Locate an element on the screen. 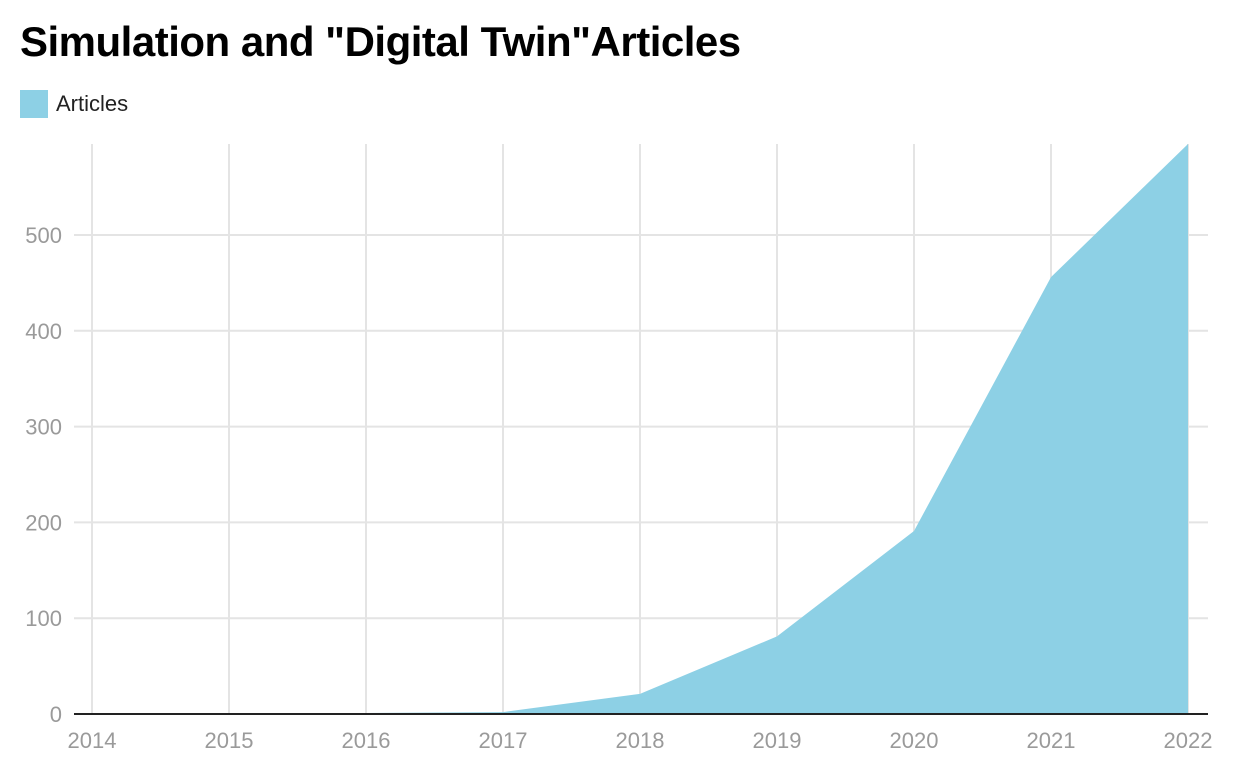  x-tick-label: 2020 is located at coordinates (914, 740).